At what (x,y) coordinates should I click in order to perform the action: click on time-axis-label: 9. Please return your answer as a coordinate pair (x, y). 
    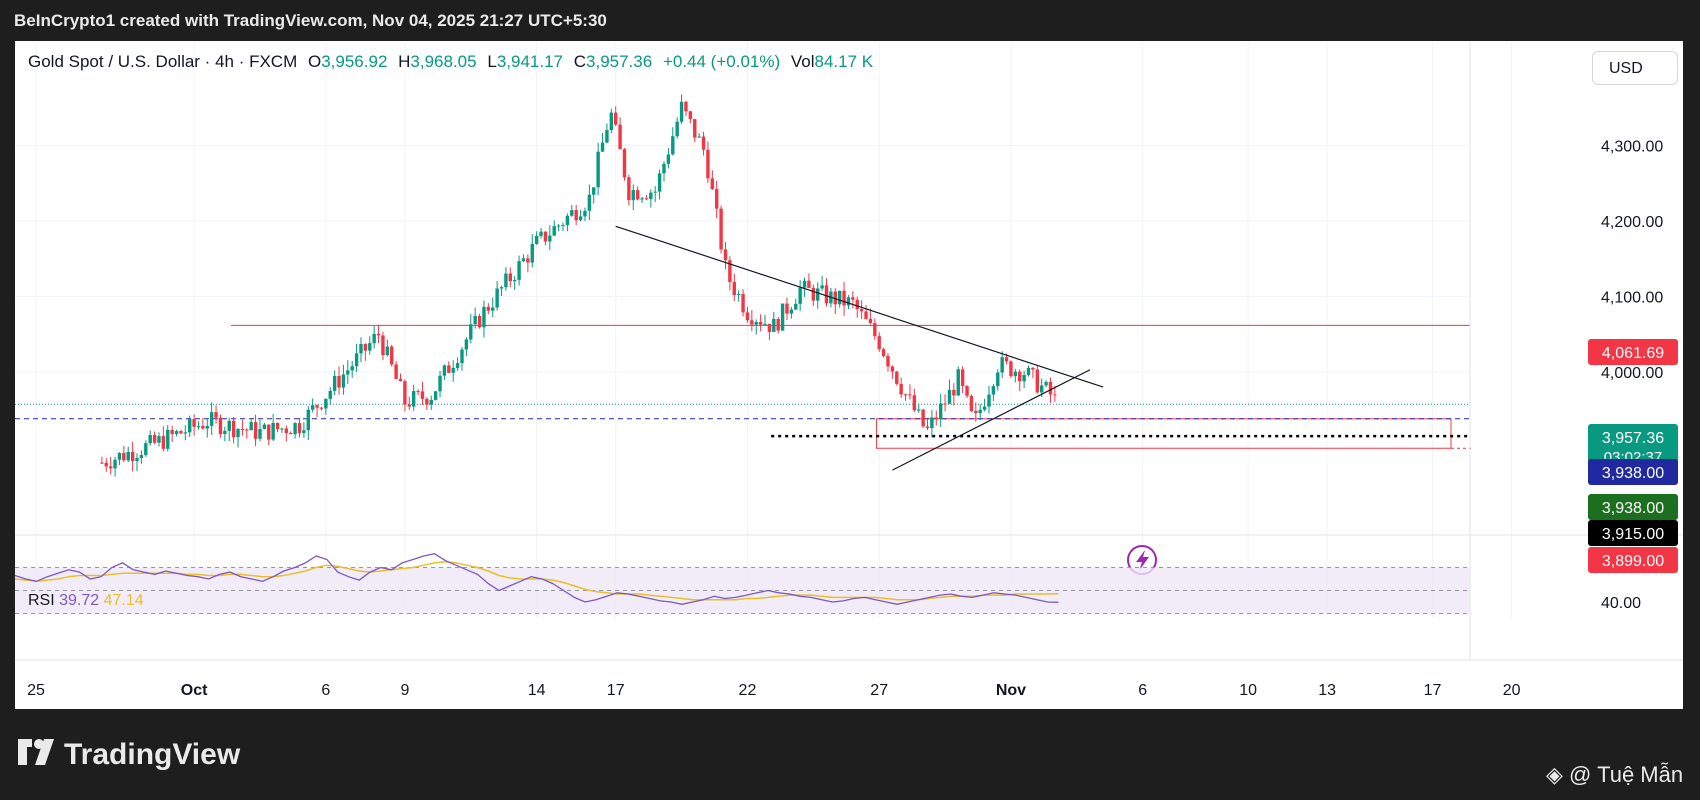
    Looking at the image, I should click on (404, 690).